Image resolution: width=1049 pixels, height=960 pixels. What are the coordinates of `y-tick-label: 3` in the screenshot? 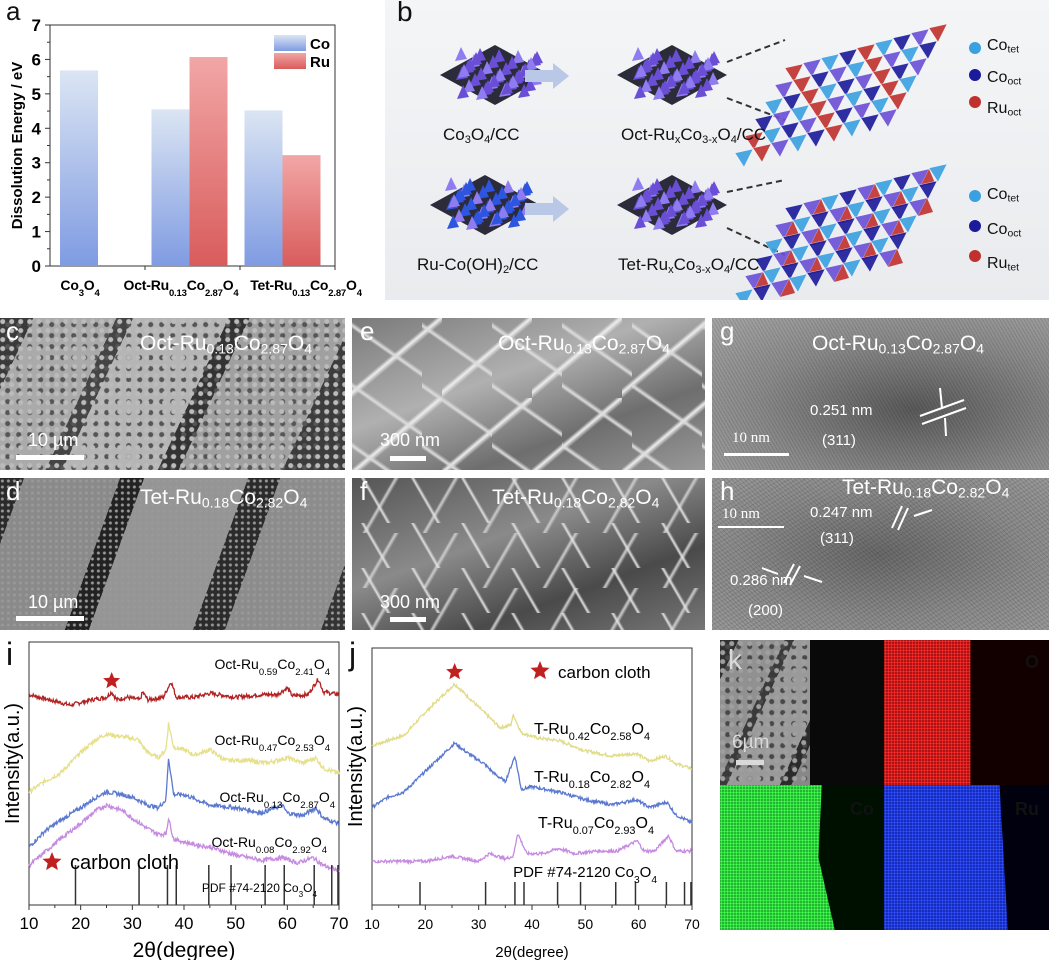 It's located at (36, 163).